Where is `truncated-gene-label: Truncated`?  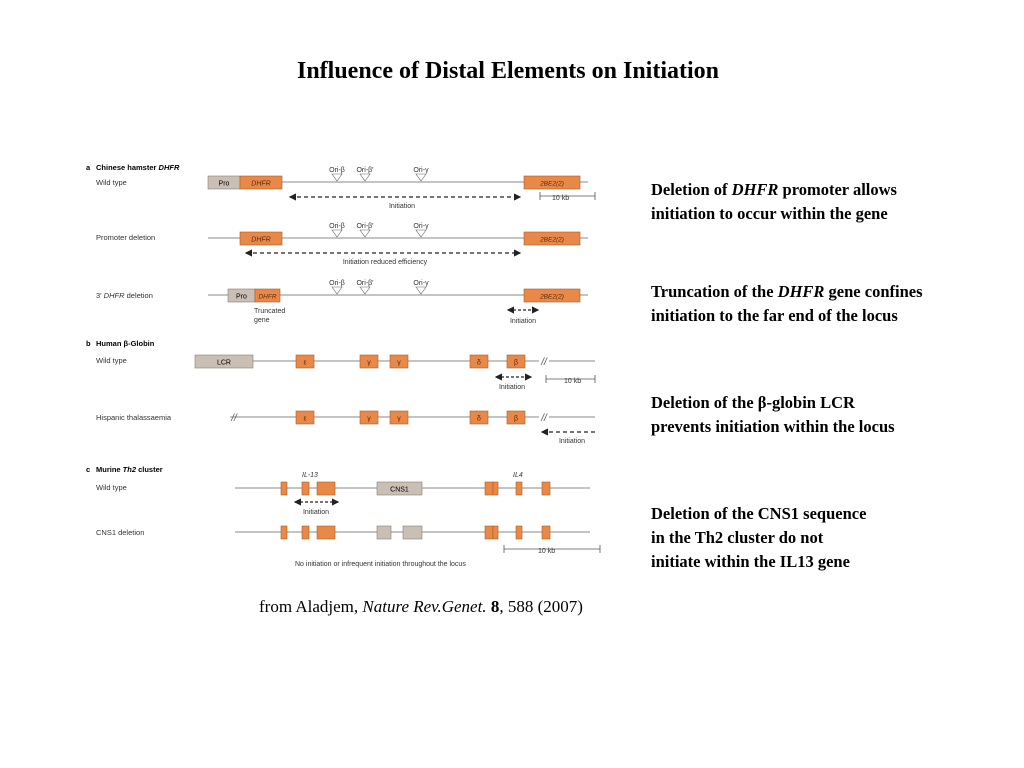
truncated-gene-label: Truncated is located at coordinates (269, 311).